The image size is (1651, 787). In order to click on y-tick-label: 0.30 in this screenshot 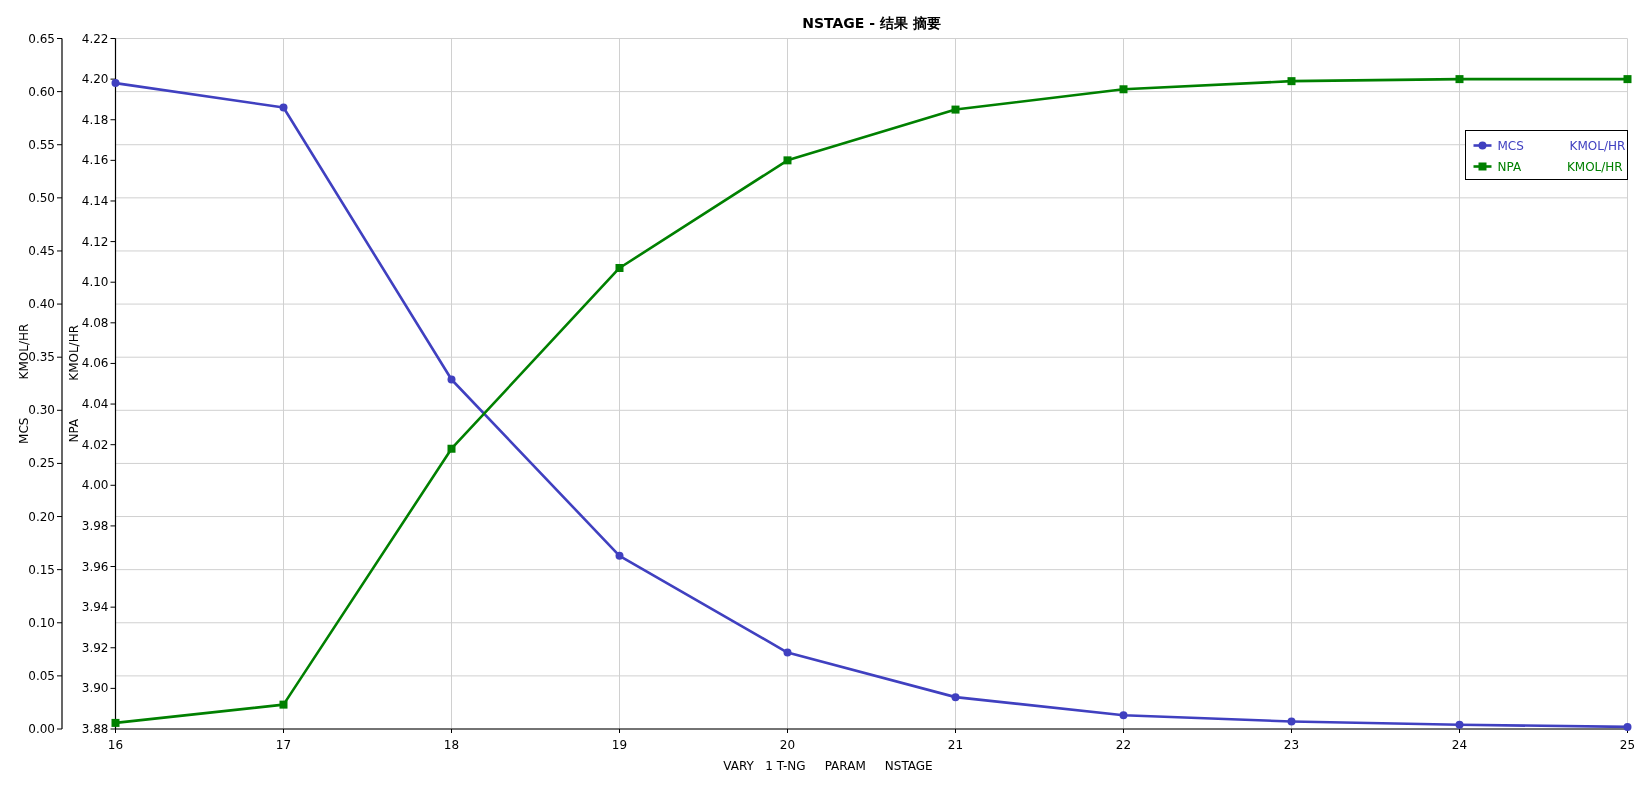, I will do `click(41, 410)`.